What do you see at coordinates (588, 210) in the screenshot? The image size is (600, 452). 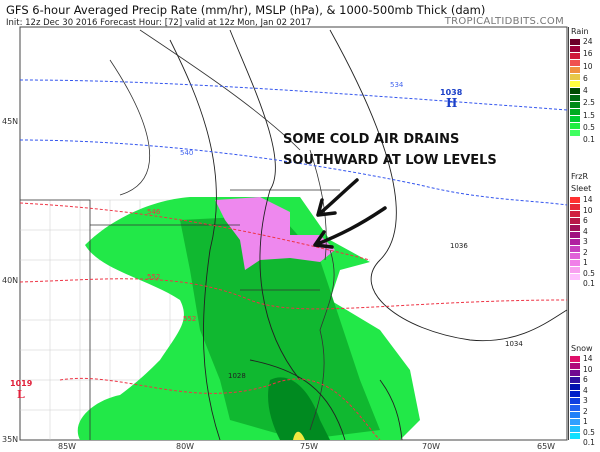 I see `frzr-legend-label: 10` at bounding box center [588, 210].